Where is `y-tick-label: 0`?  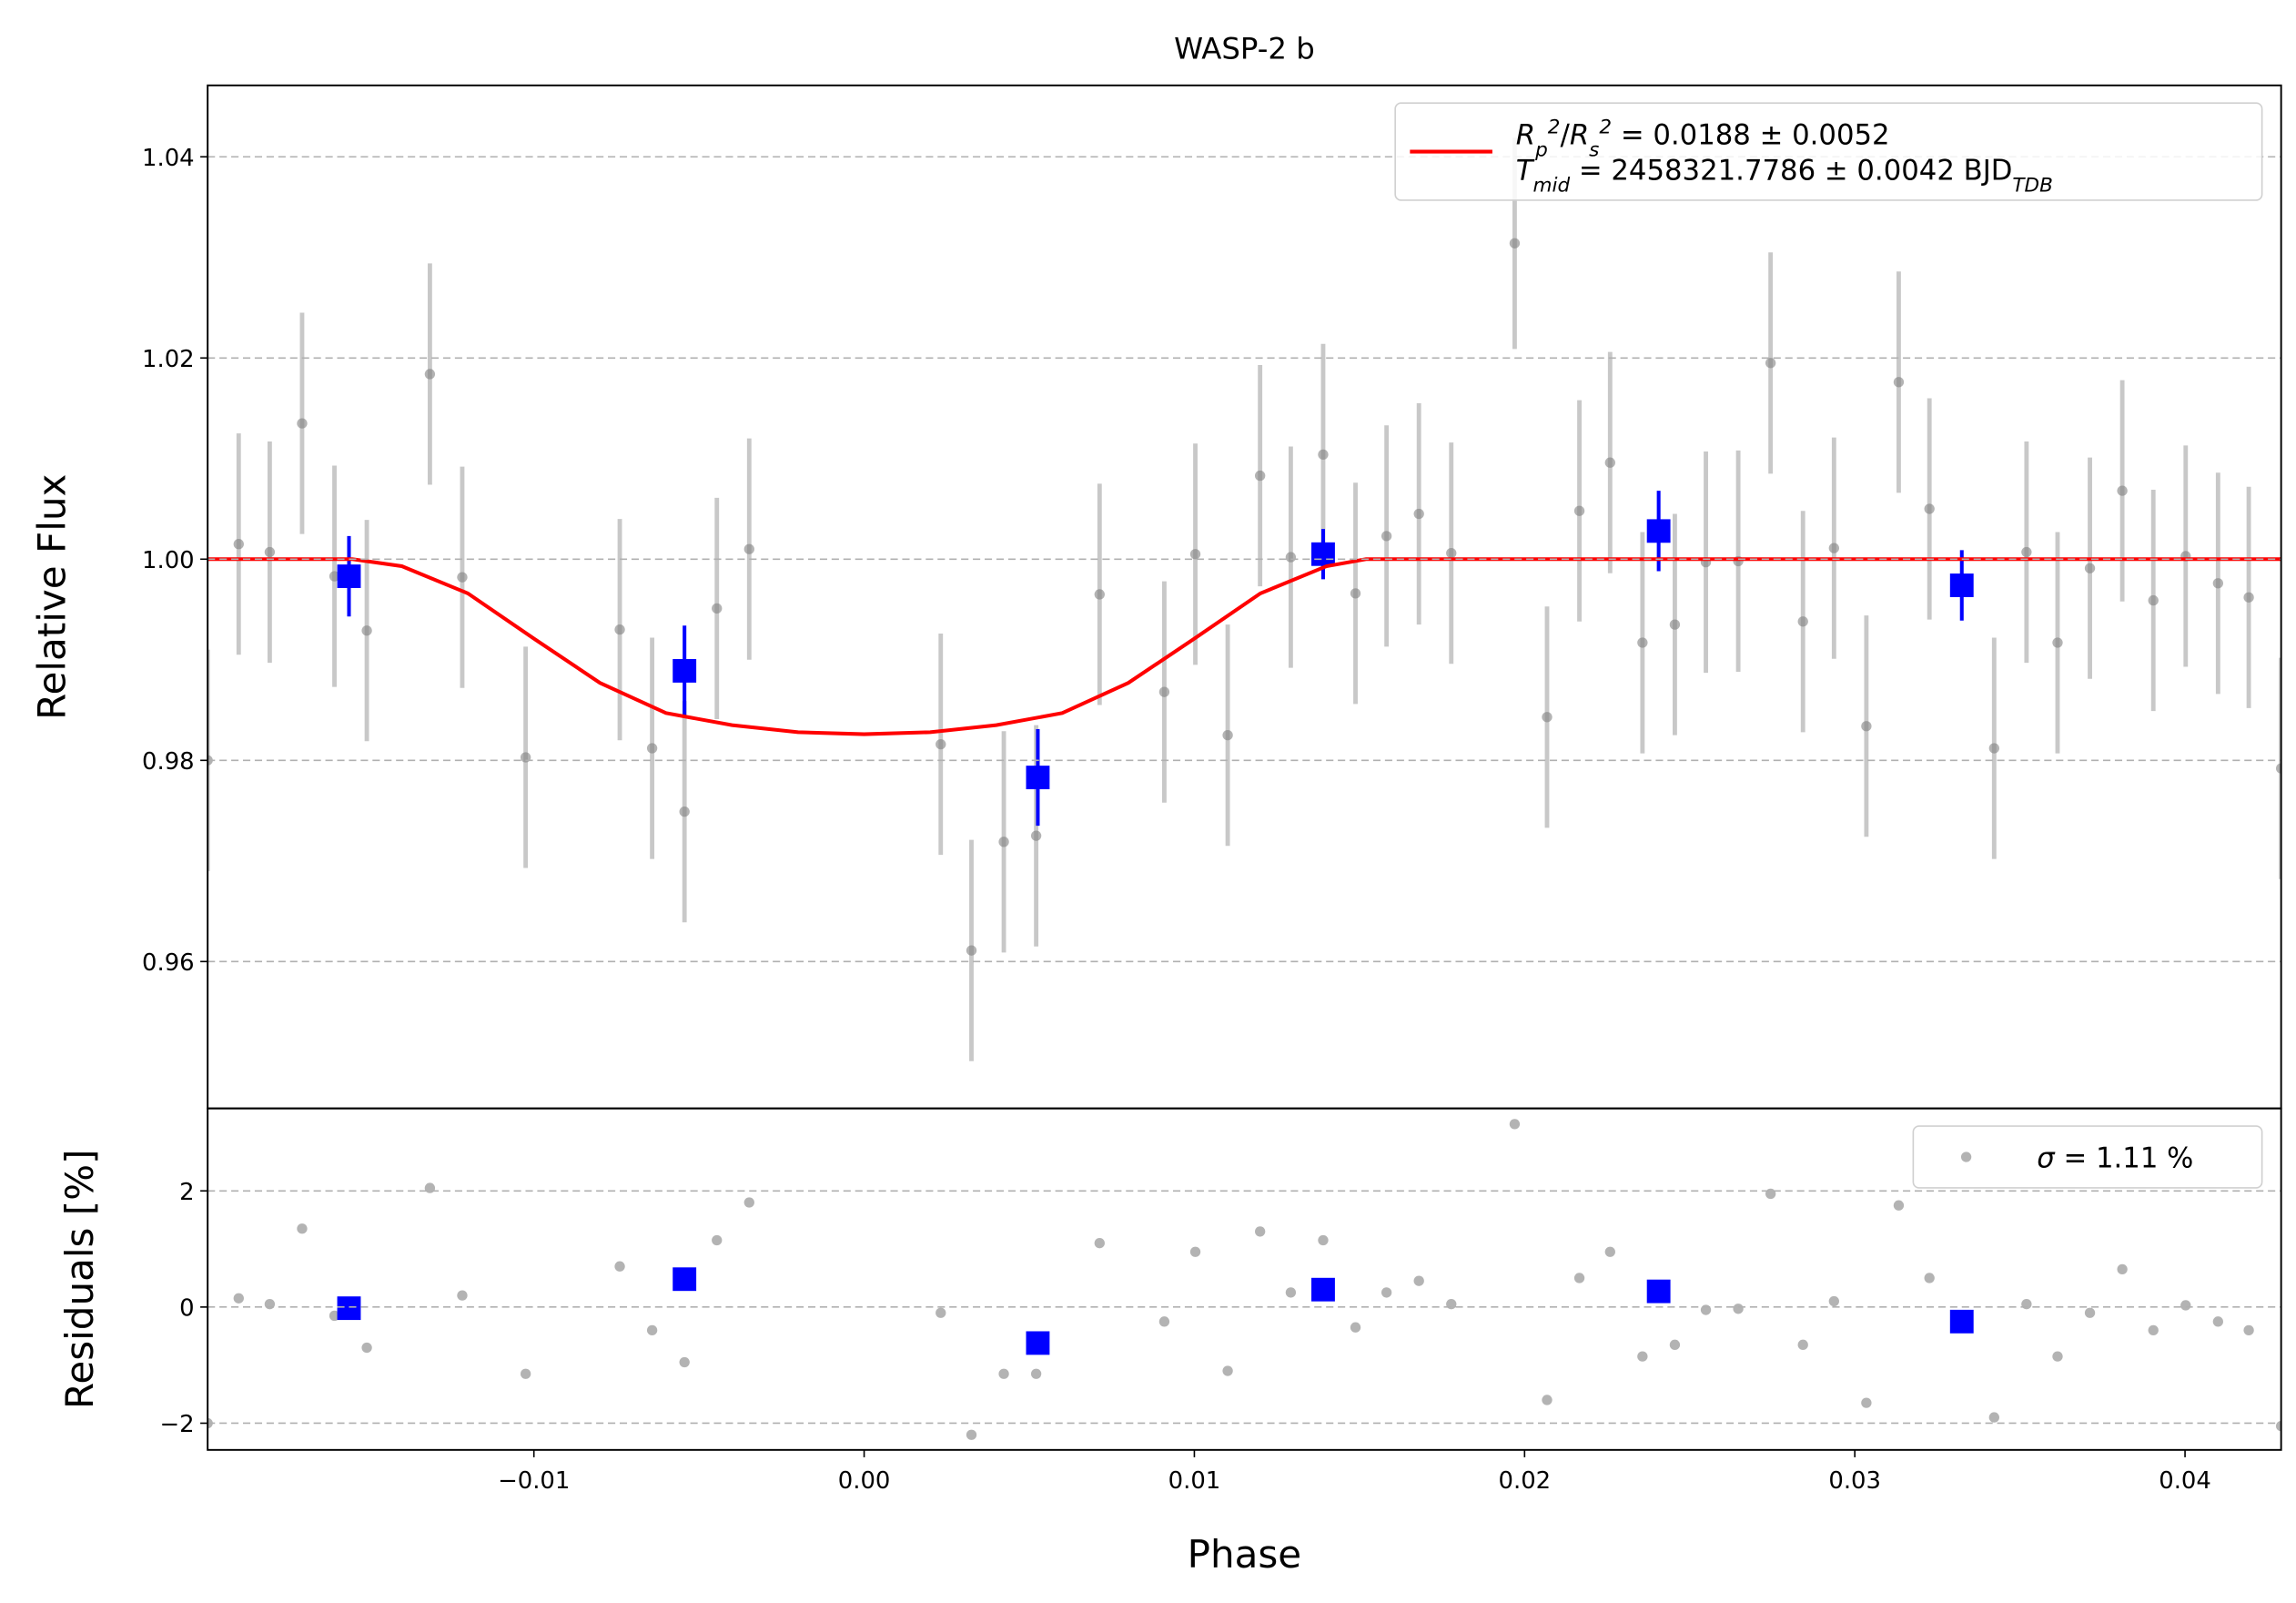
y-tick-label: 0 is located at coordinates (187, 1309).